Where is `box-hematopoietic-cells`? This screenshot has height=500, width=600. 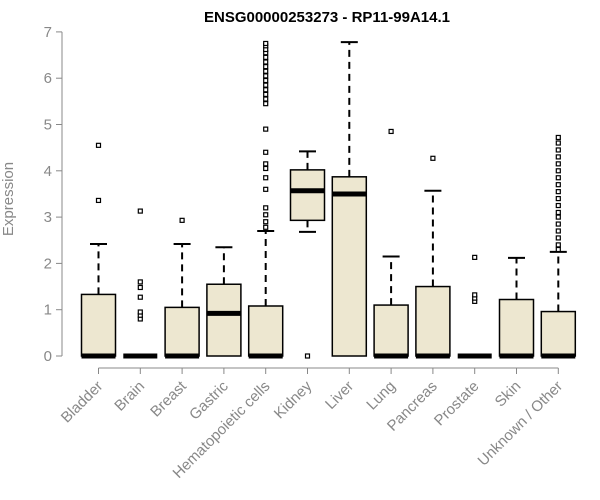 box-hematopoietic-cells is located at coordinates (265, 199).